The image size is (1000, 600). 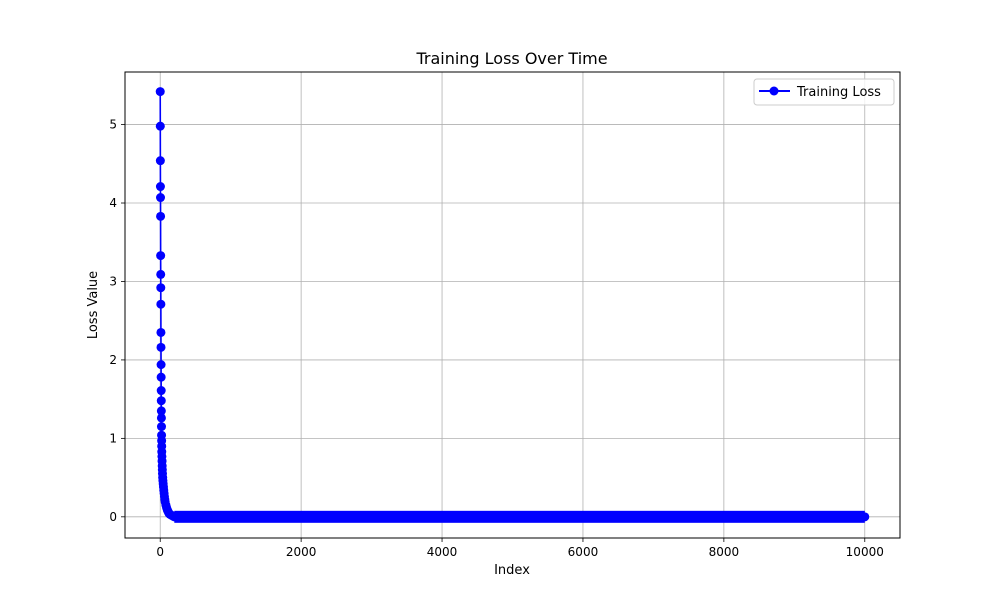 What do you see at coordinates (512, 570) in the screenshot?
I see `x-axis-label: Index` at bounding box center [512, 570].